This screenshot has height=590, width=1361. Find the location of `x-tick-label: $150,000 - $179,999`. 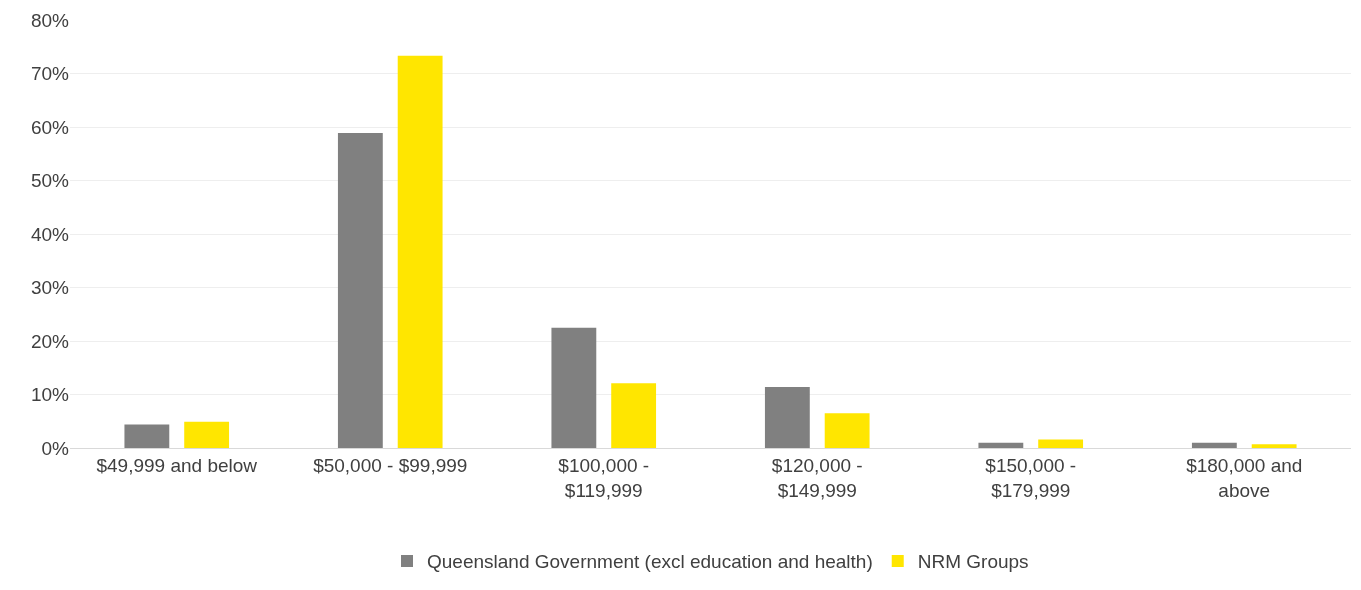

x-tick-label: $150,000 - $179,999 is located at coordinates (1031, 477).